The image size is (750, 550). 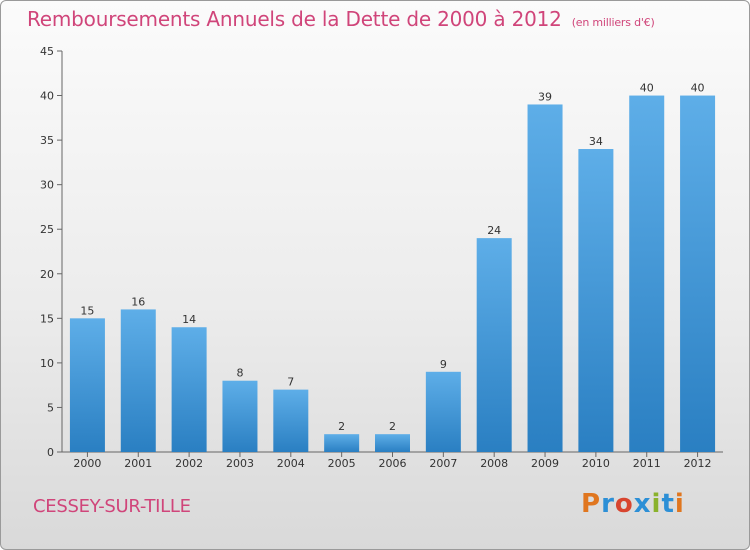 I want to click on x-tick-label: 2001, so click(x=138, y=463).